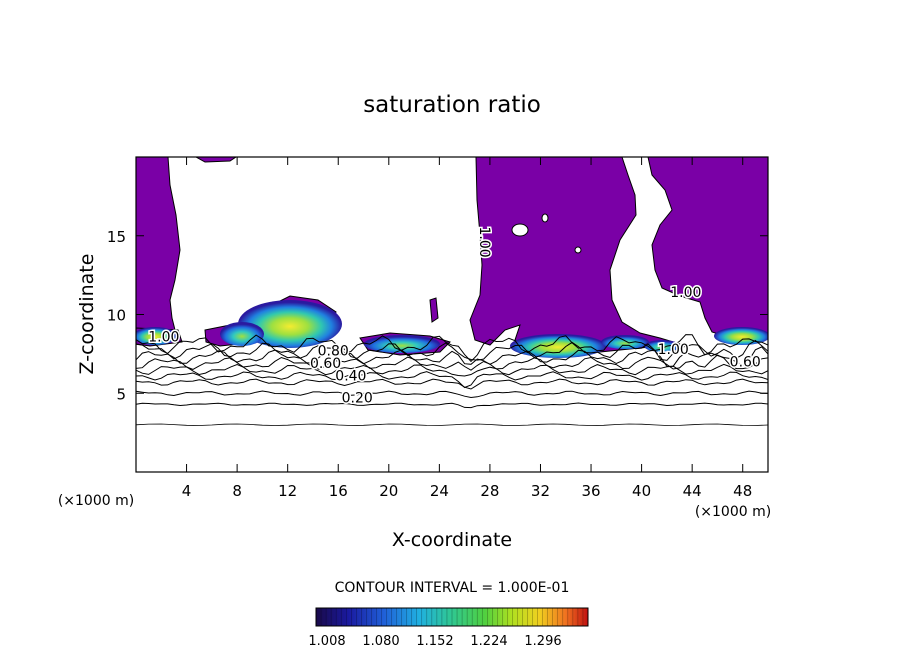 The height and width of the screenshot is (654, 904). Describe the element at coordinates (540, 491) in the screenshot. I see `x-tick-label: 32` at that location.